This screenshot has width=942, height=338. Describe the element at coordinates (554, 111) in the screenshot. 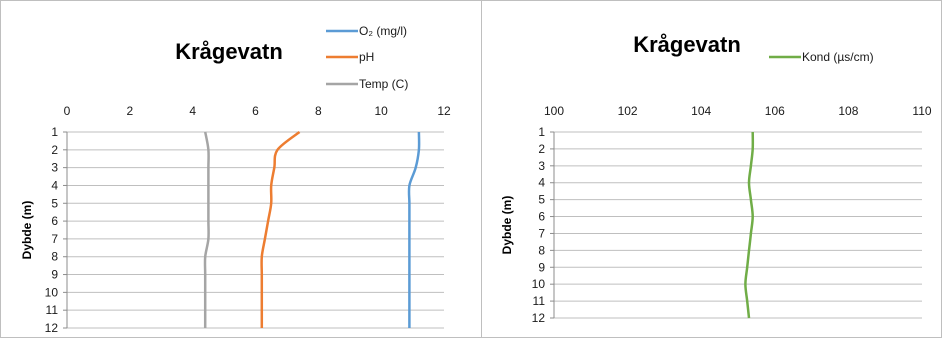

I see `x-tick-label: 100` at that location.